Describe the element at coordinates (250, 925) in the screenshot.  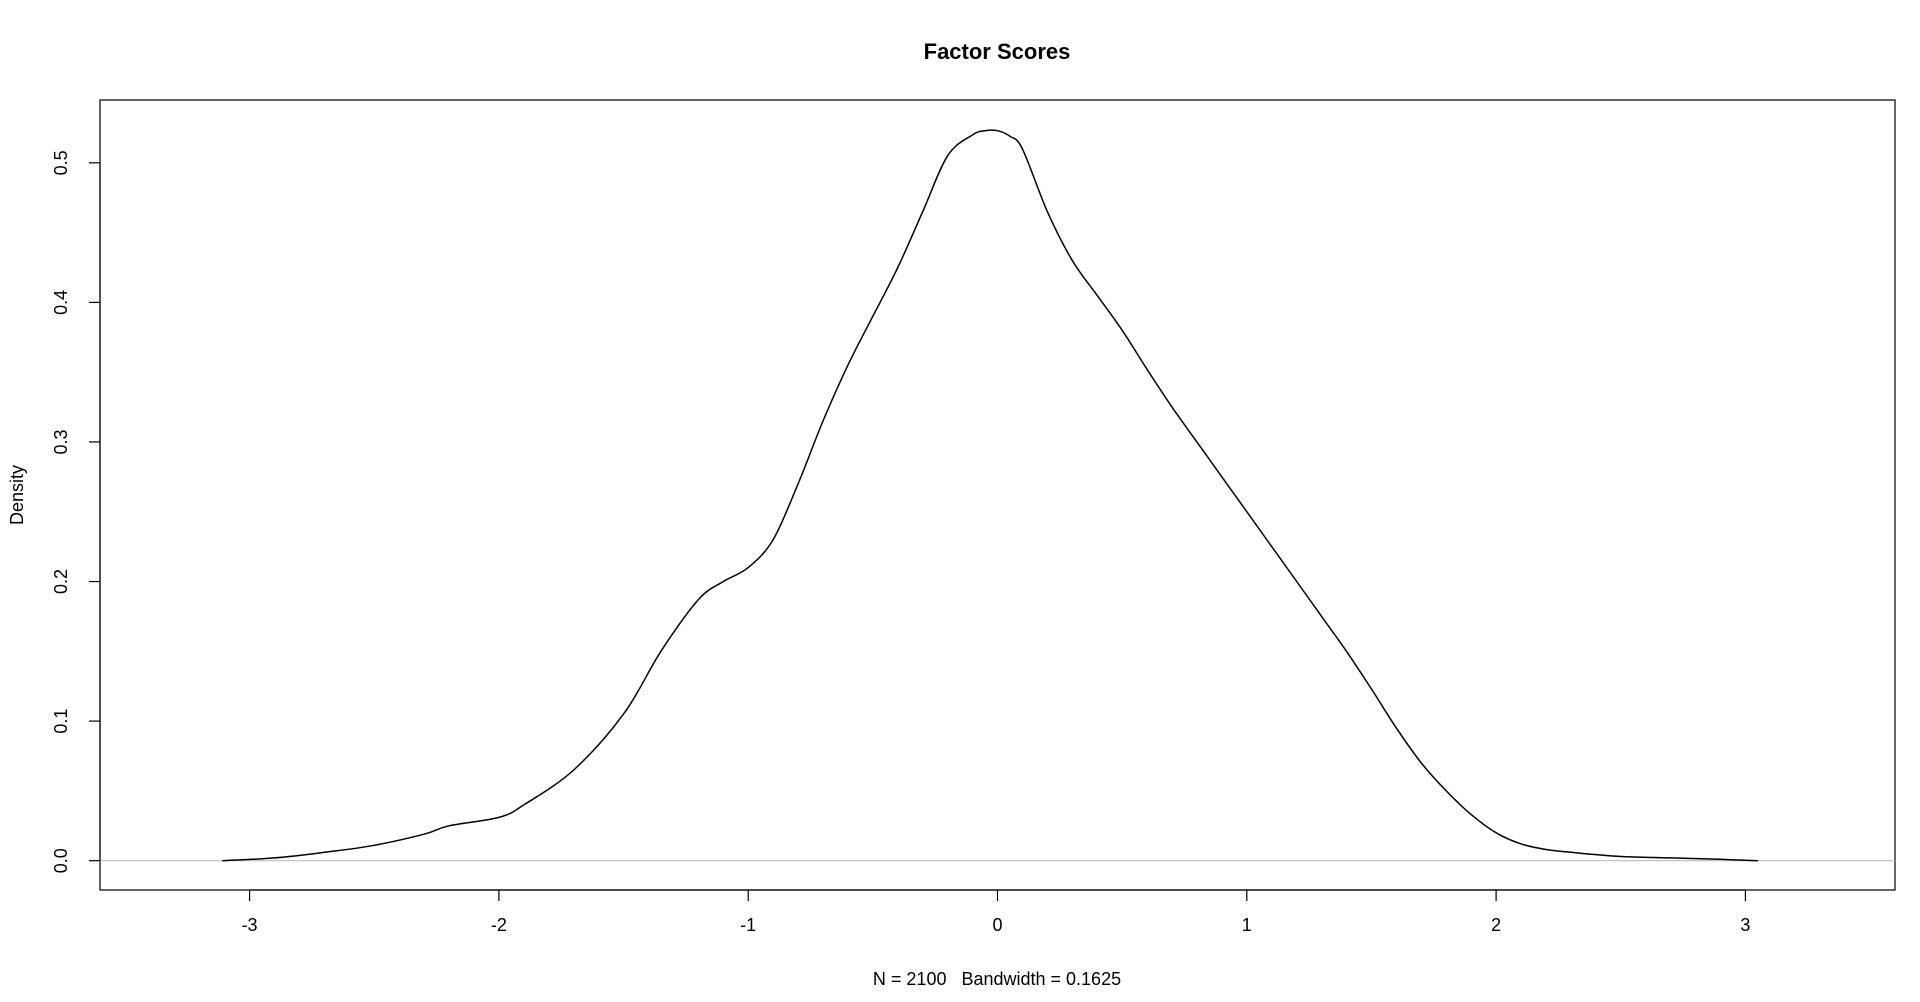
I see `x-tick-label: -3` at that location.